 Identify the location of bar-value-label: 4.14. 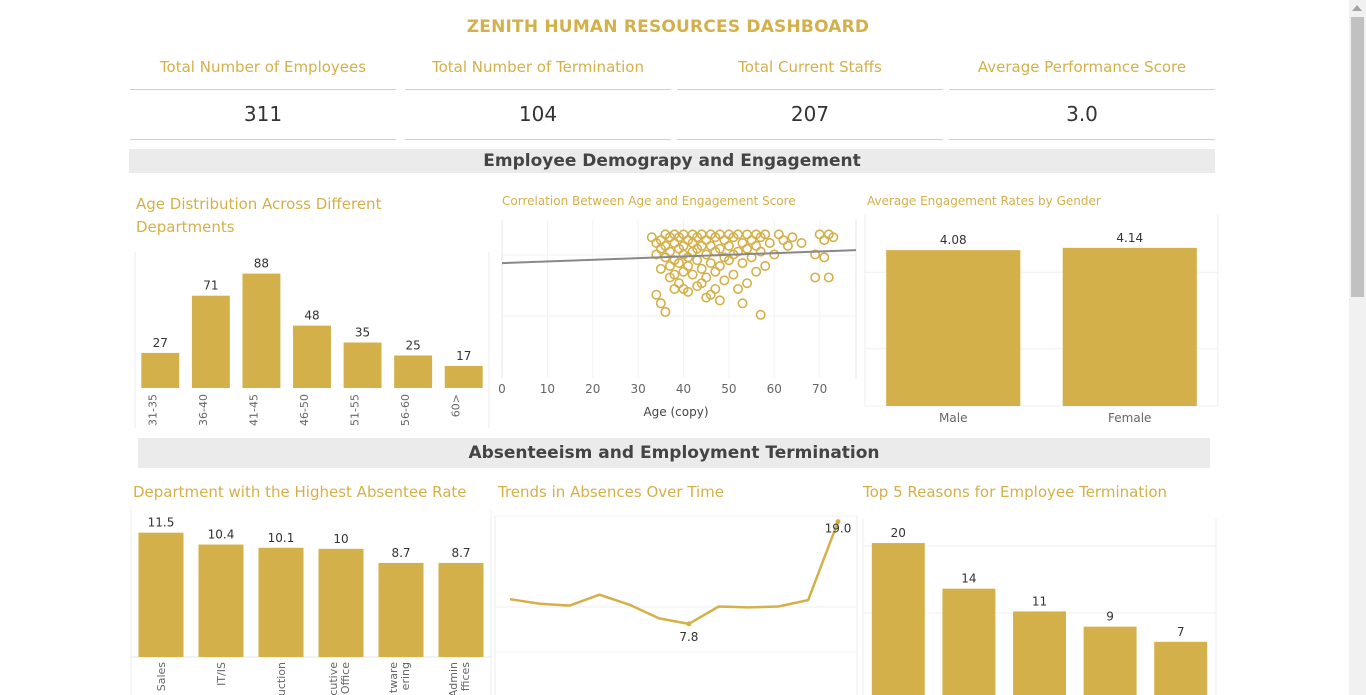
(1129, 238).